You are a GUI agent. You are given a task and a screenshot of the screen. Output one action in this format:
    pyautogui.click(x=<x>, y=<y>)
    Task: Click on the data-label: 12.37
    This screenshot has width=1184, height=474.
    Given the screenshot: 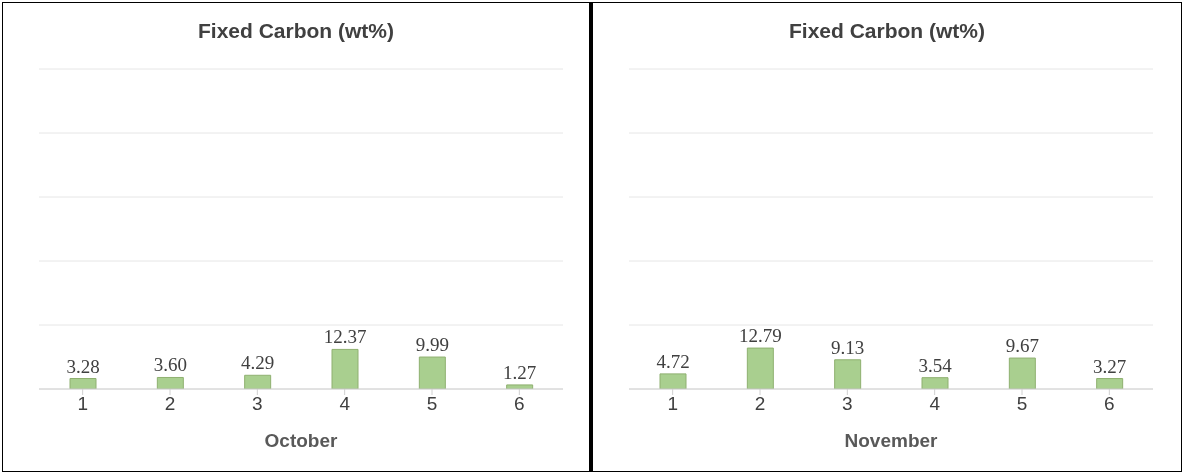 What is the action you would take?
    pyautogui.click(x=345, y=337)
    